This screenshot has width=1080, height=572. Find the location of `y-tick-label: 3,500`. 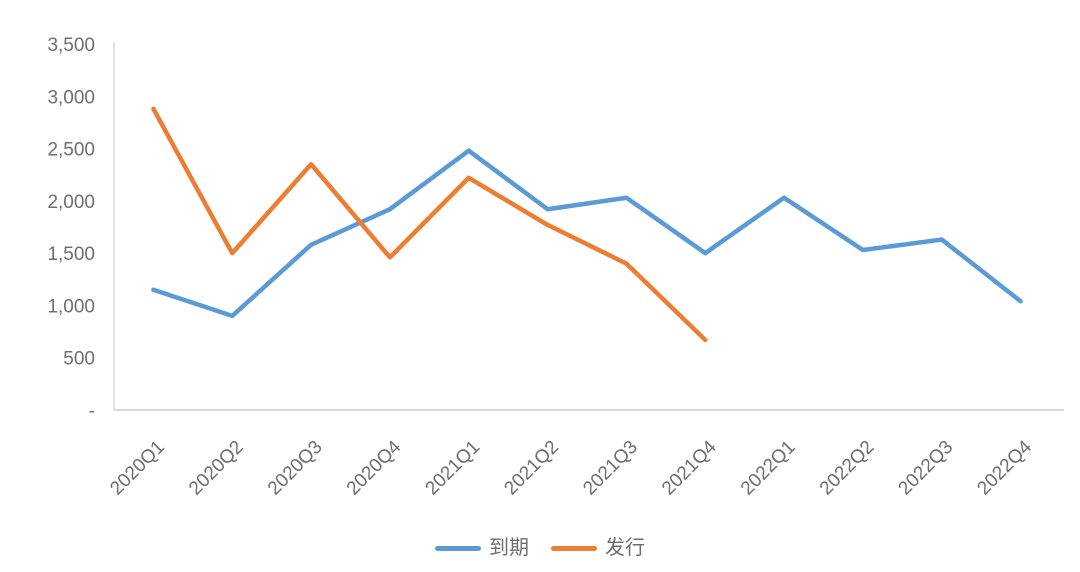

y-tick-label: 3,500 is located at coordinates (71, 45).